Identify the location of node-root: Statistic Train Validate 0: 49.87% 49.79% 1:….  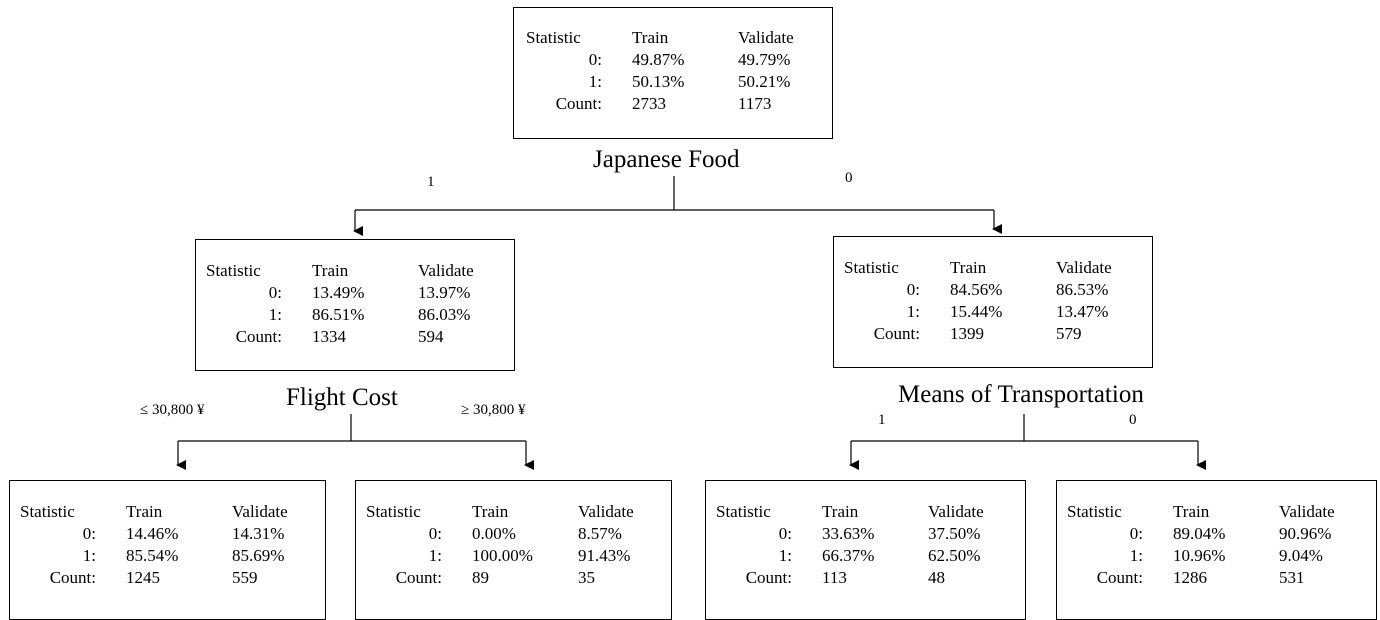
(673, 73).